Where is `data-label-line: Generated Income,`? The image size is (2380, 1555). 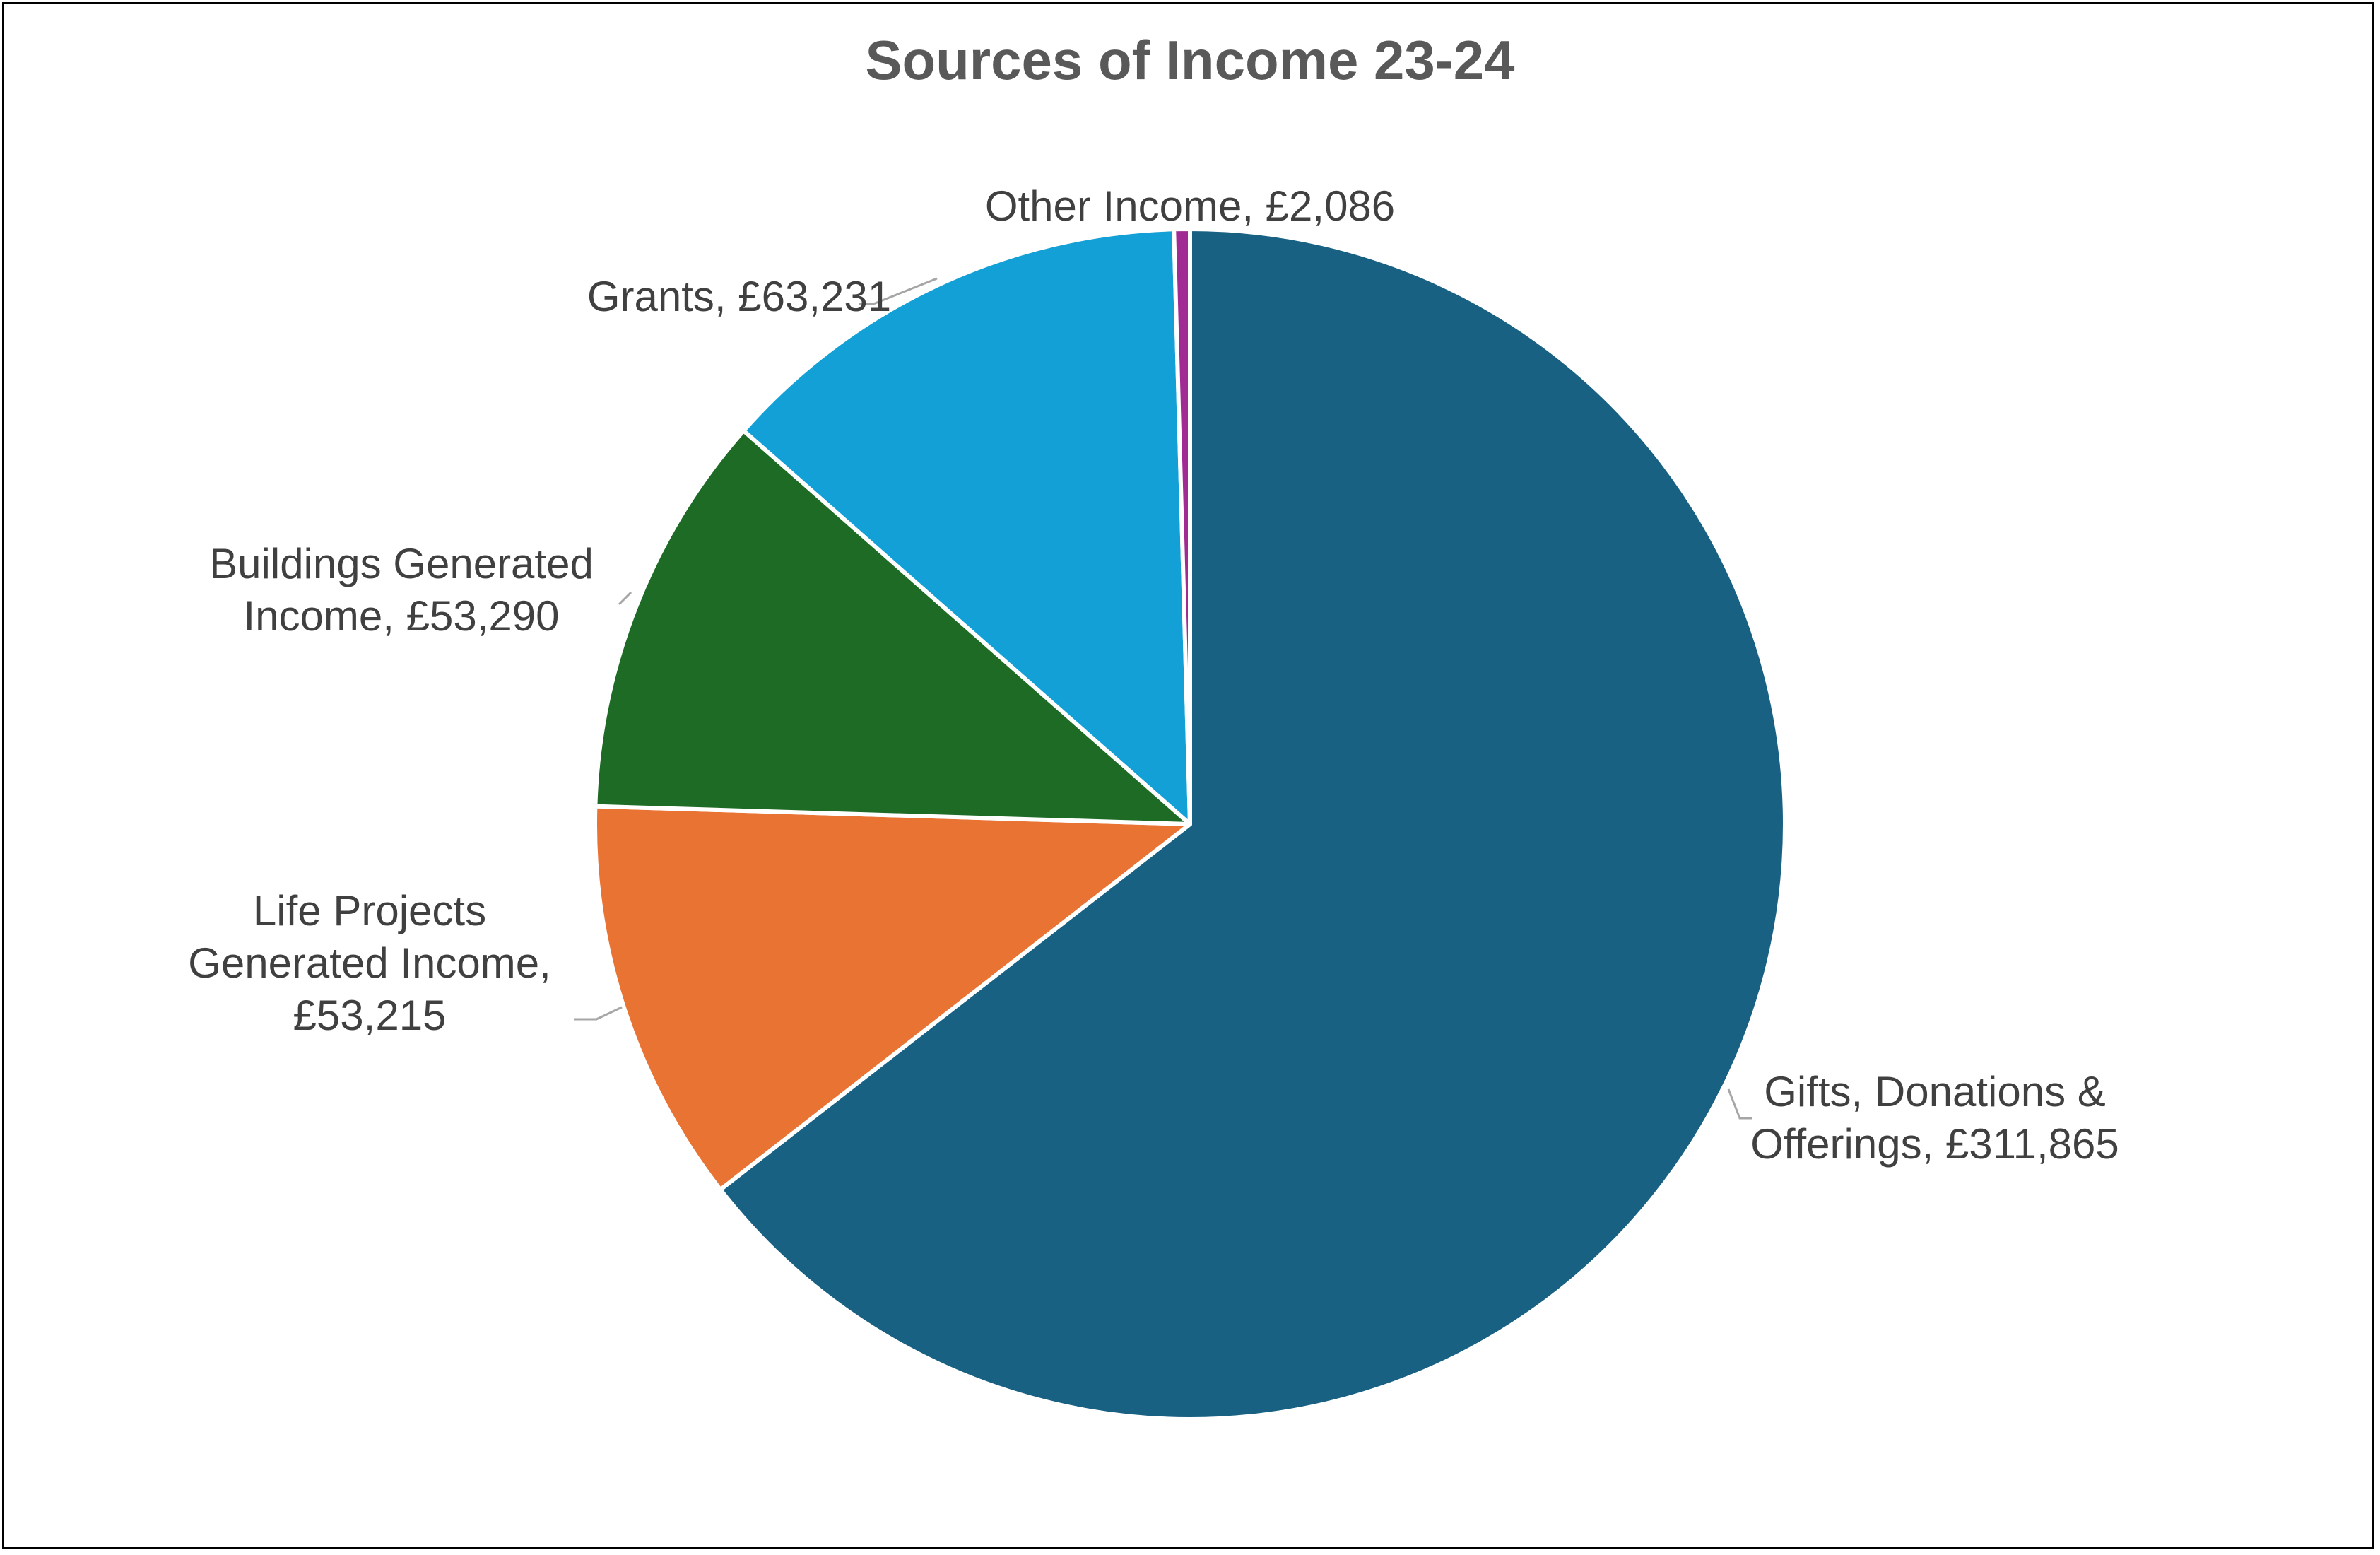 data-label-line: Generated Income, is located at coordinates (370, 963).